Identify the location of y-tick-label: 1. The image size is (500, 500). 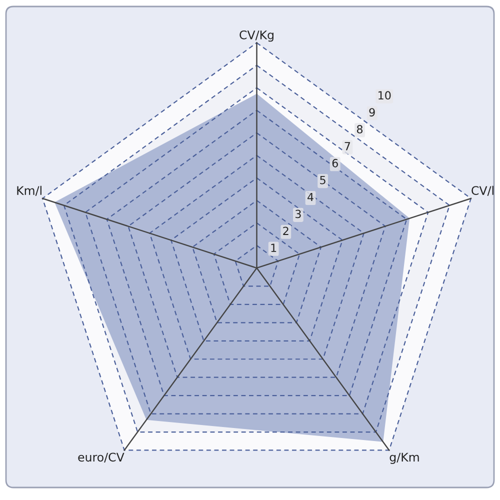
(273, 248).